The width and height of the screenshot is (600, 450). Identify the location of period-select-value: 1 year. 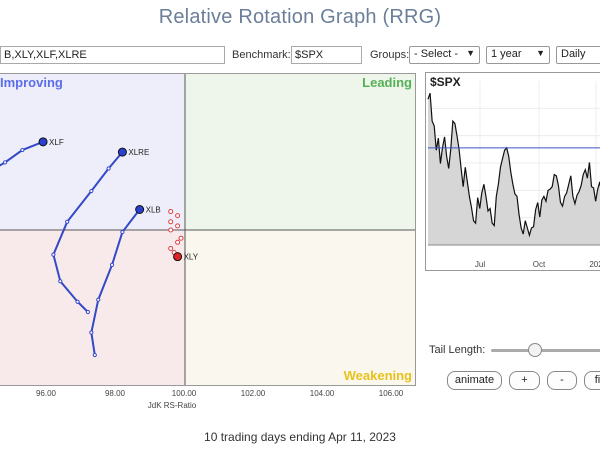
(506, 54).